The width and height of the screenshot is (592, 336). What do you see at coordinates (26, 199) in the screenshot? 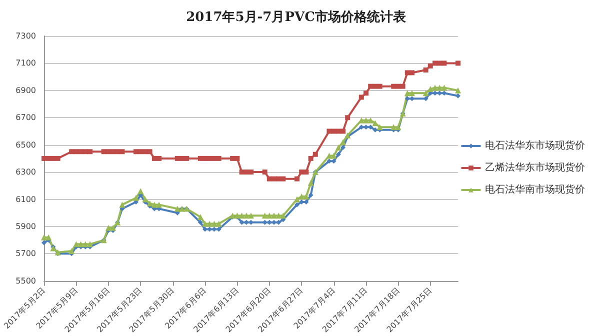
I see `y-tick-label: 6100` at bounding box center [26, 199].